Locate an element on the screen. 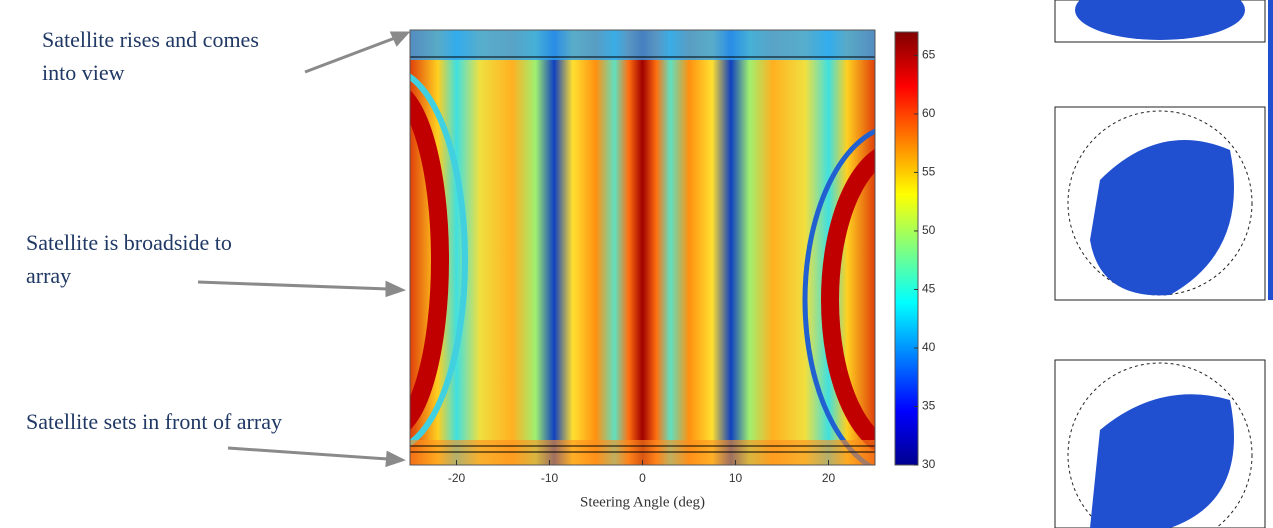  annotation: Satellite rises and comes is located at coordinates (150, 39).